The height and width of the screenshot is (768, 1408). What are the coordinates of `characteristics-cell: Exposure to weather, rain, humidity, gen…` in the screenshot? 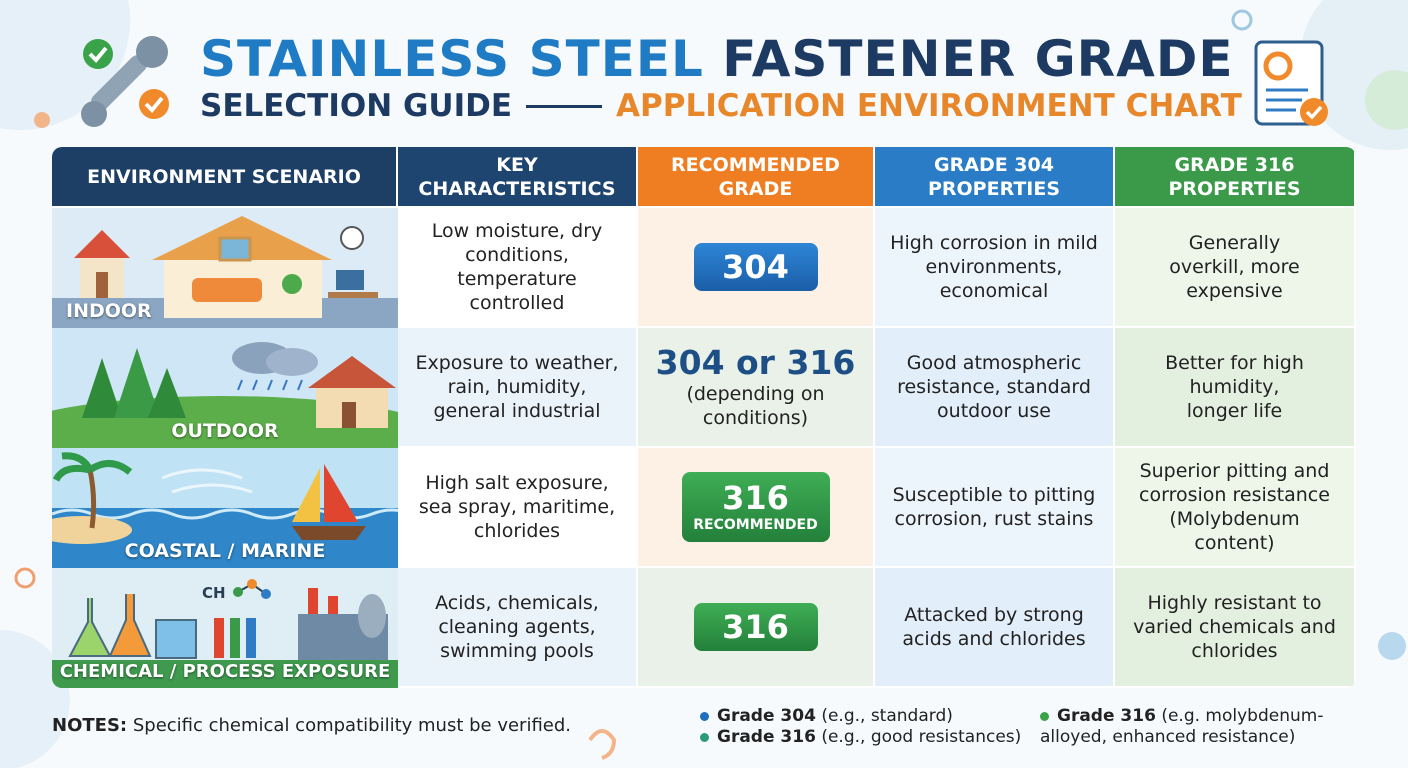 It's located at (518, 388).